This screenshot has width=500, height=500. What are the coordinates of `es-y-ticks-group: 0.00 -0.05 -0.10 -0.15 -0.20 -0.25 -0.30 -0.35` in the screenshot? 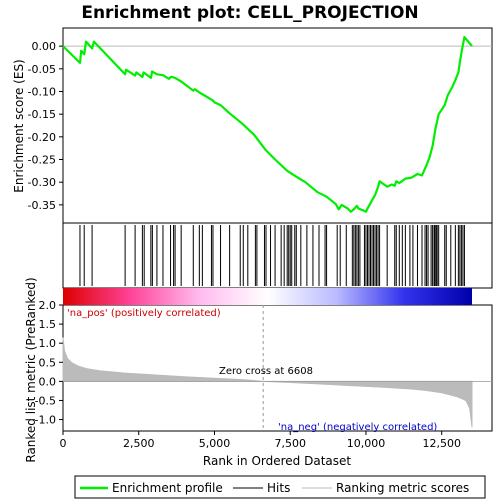 It's located at (45, 126).